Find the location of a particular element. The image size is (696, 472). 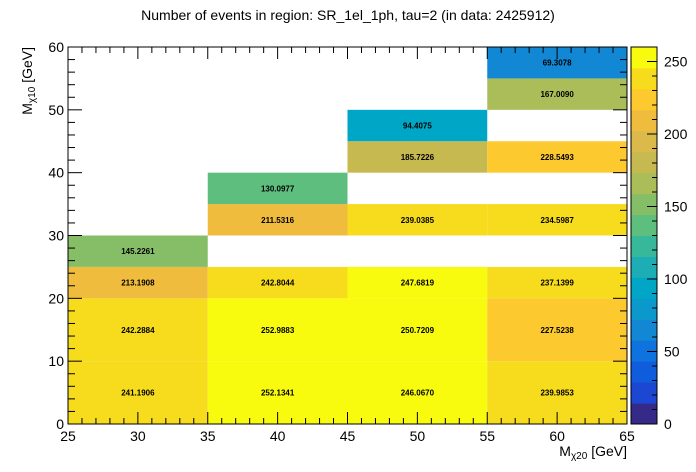

cell-value-label: 211.5316 is located at coordinates (277, 220).